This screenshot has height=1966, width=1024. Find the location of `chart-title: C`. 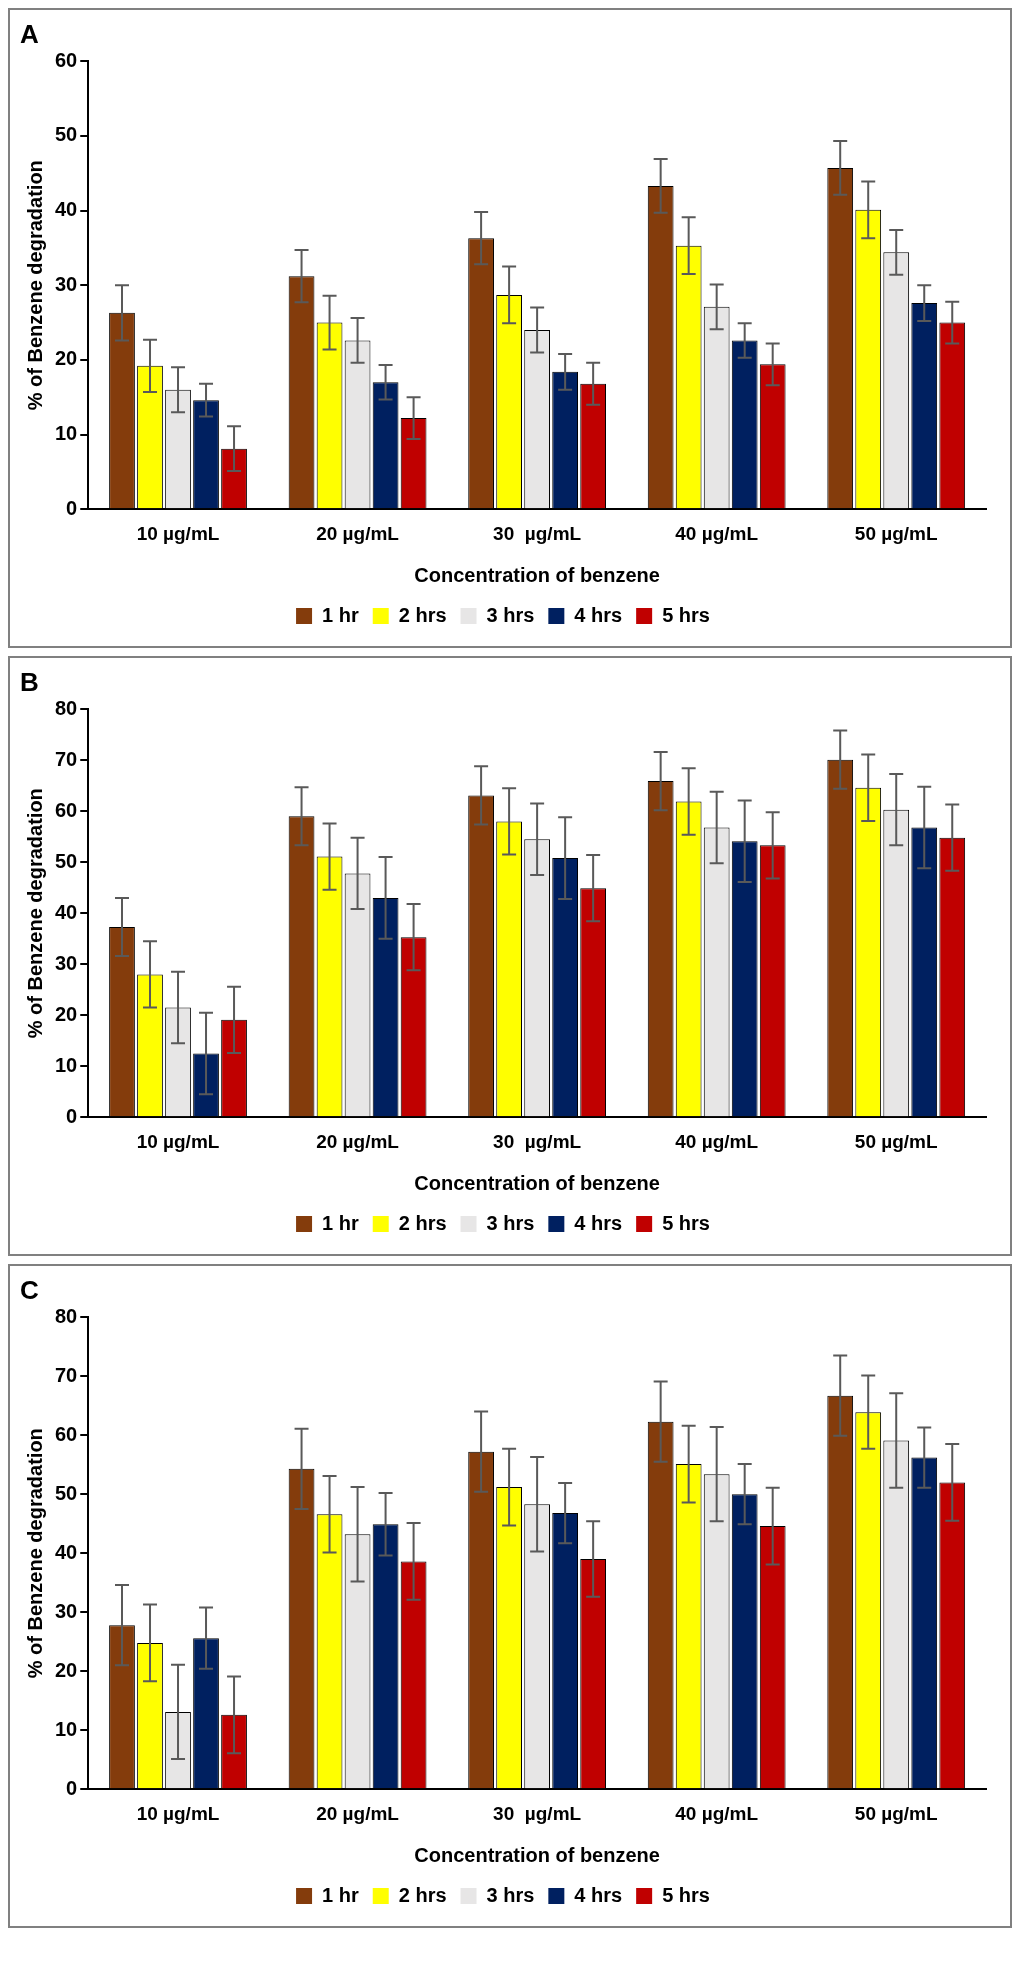

chart-title: C is located at coordinates (29, 1289).